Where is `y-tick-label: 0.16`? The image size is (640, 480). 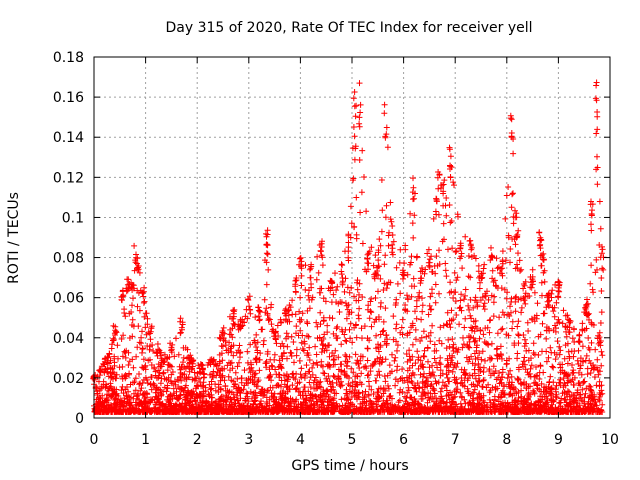 y-tick-label: 0.16 is located at coordinates (68, 98).